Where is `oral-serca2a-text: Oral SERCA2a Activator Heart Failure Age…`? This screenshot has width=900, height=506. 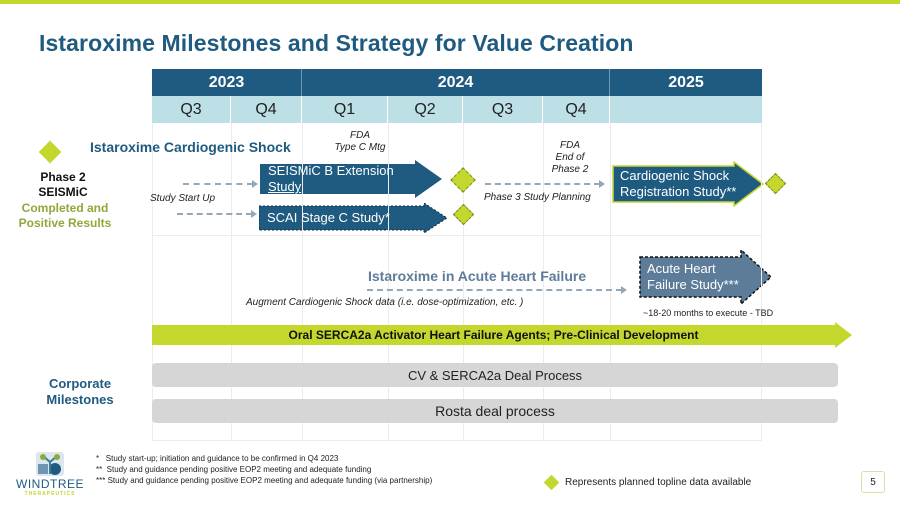 oral-serca2a-text: Oral SERCA2a Activator Heart Failure Age… is located at coordinates (493, 335).